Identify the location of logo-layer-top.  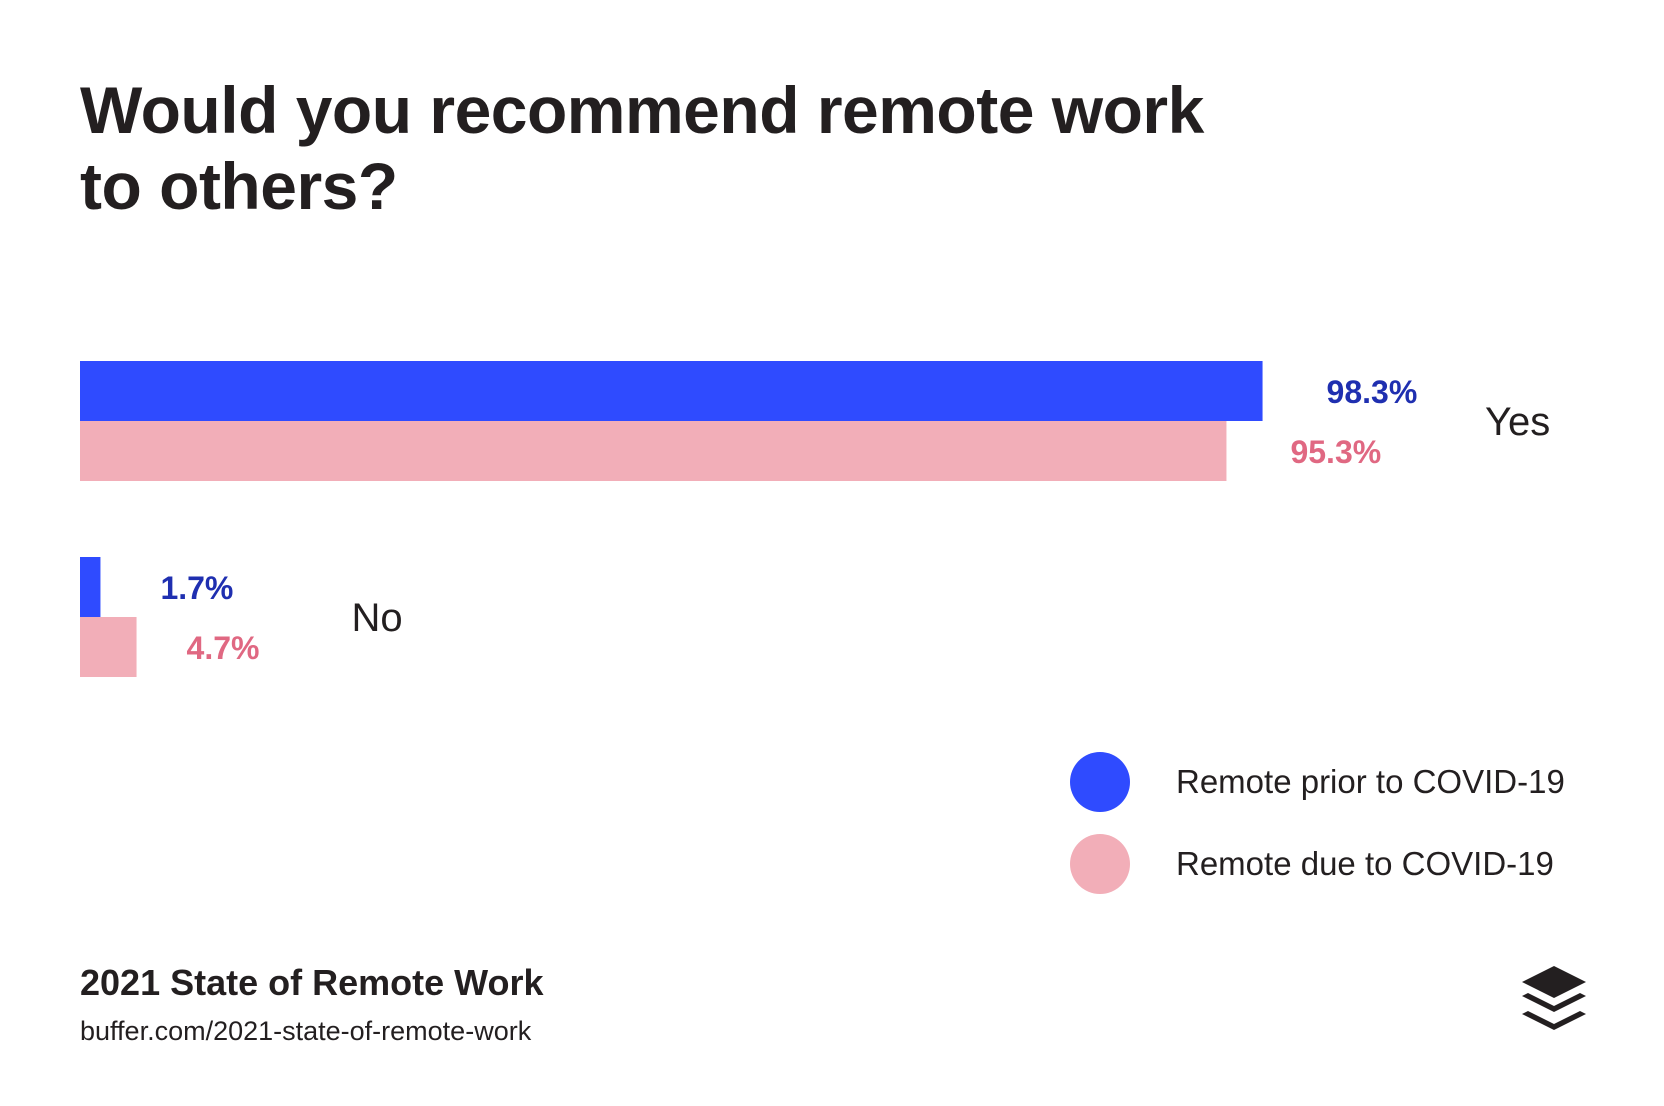
(1554, 982).